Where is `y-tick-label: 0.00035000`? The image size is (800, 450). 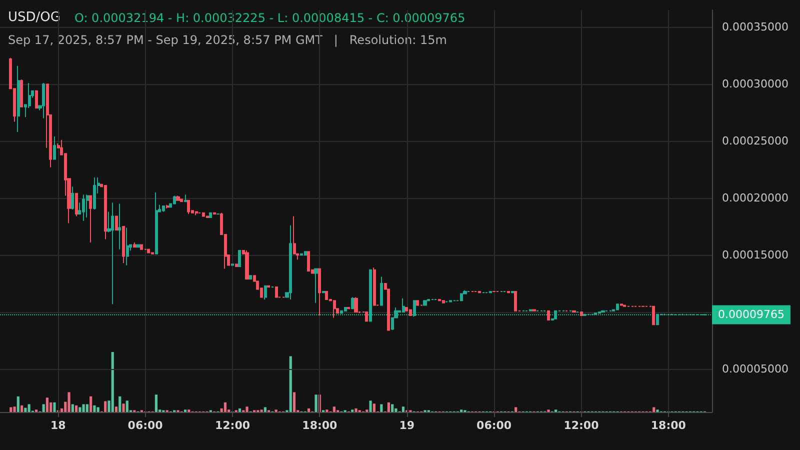 y-tick-label: 0.00035000 is located at coordinates (755, 27).